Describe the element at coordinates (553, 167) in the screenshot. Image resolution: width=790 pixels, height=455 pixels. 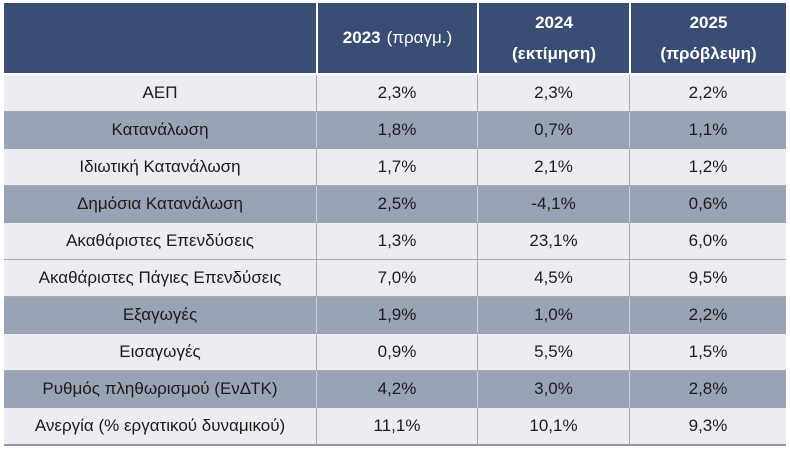
I see `row-value-2024: 2,1%` at that location.